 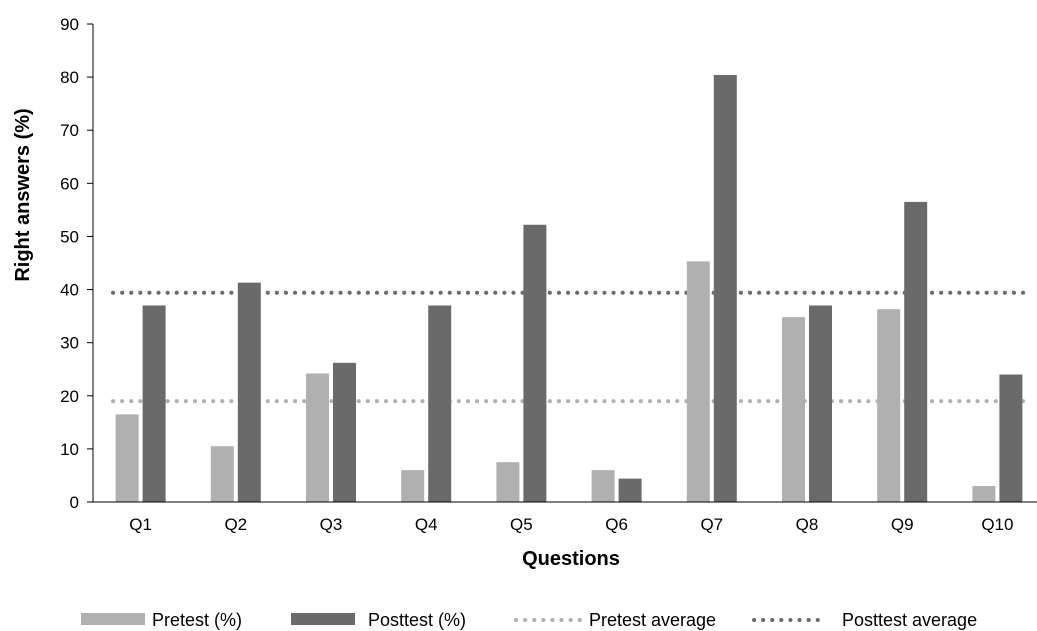 I want to click on legend-label: Pretest average, so click(x=652, y=620).